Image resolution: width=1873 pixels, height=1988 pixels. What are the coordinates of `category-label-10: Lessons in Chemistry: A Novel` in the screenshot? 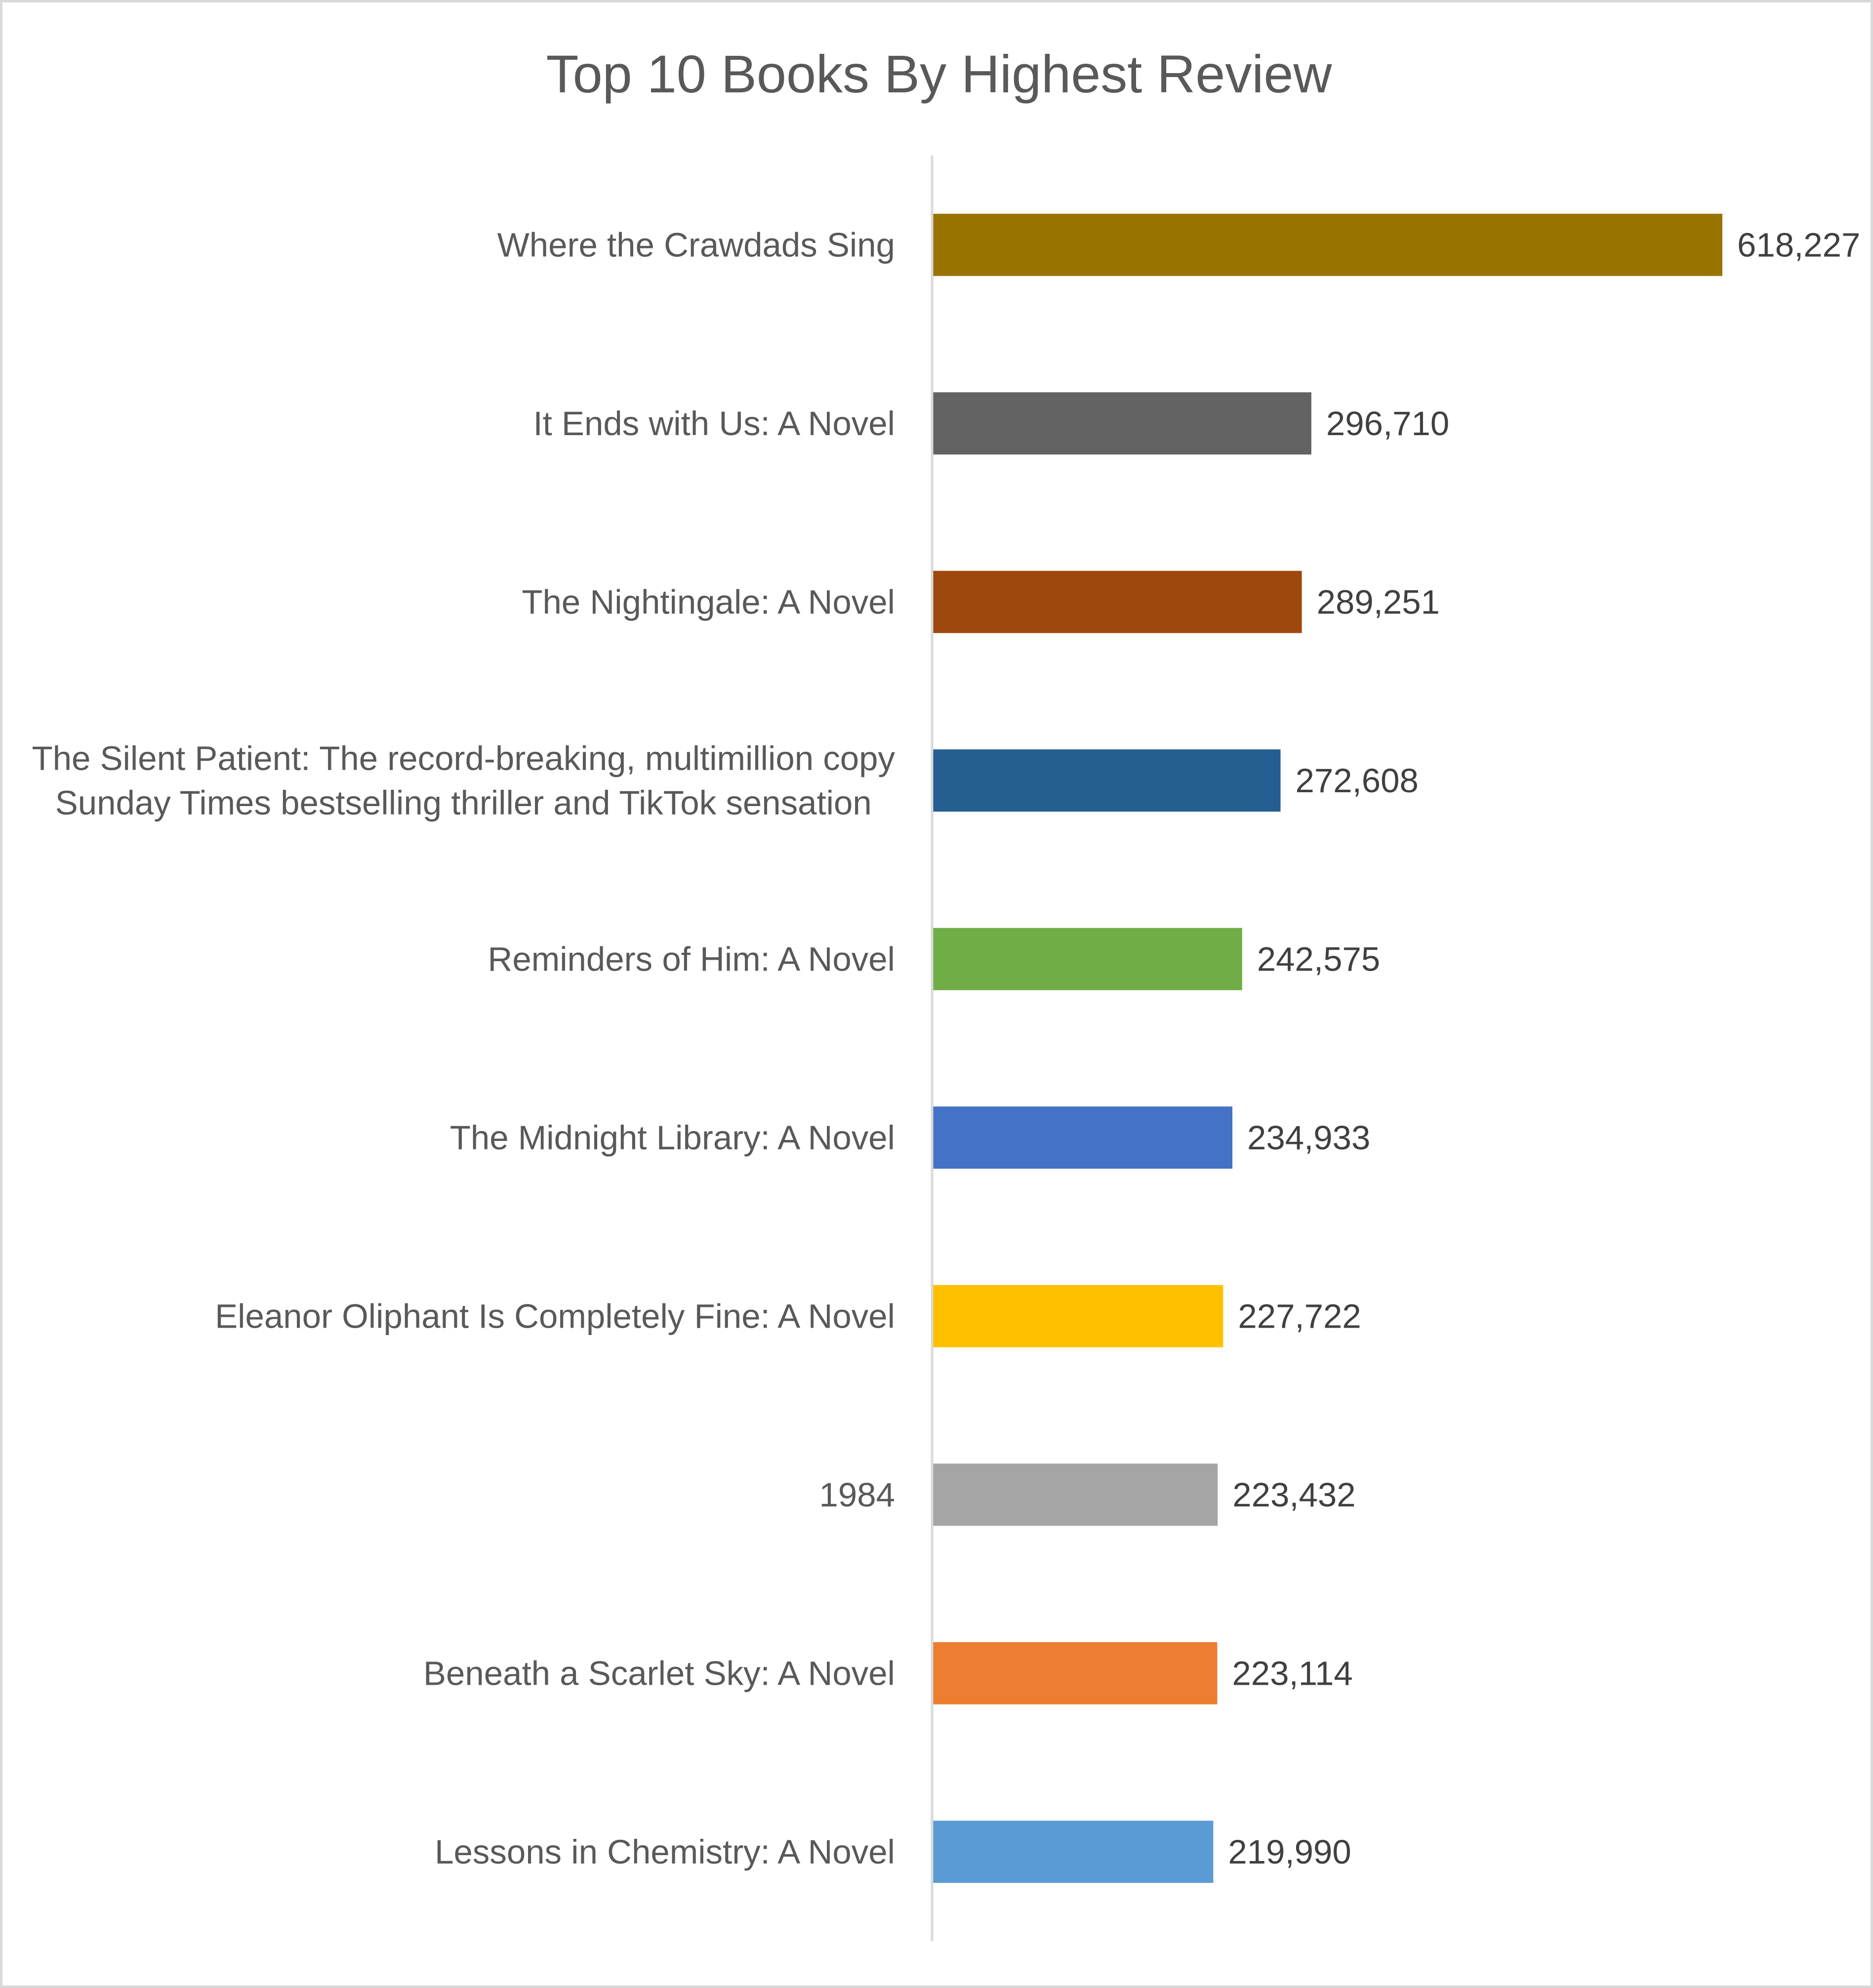 It's located at (665, 1852).